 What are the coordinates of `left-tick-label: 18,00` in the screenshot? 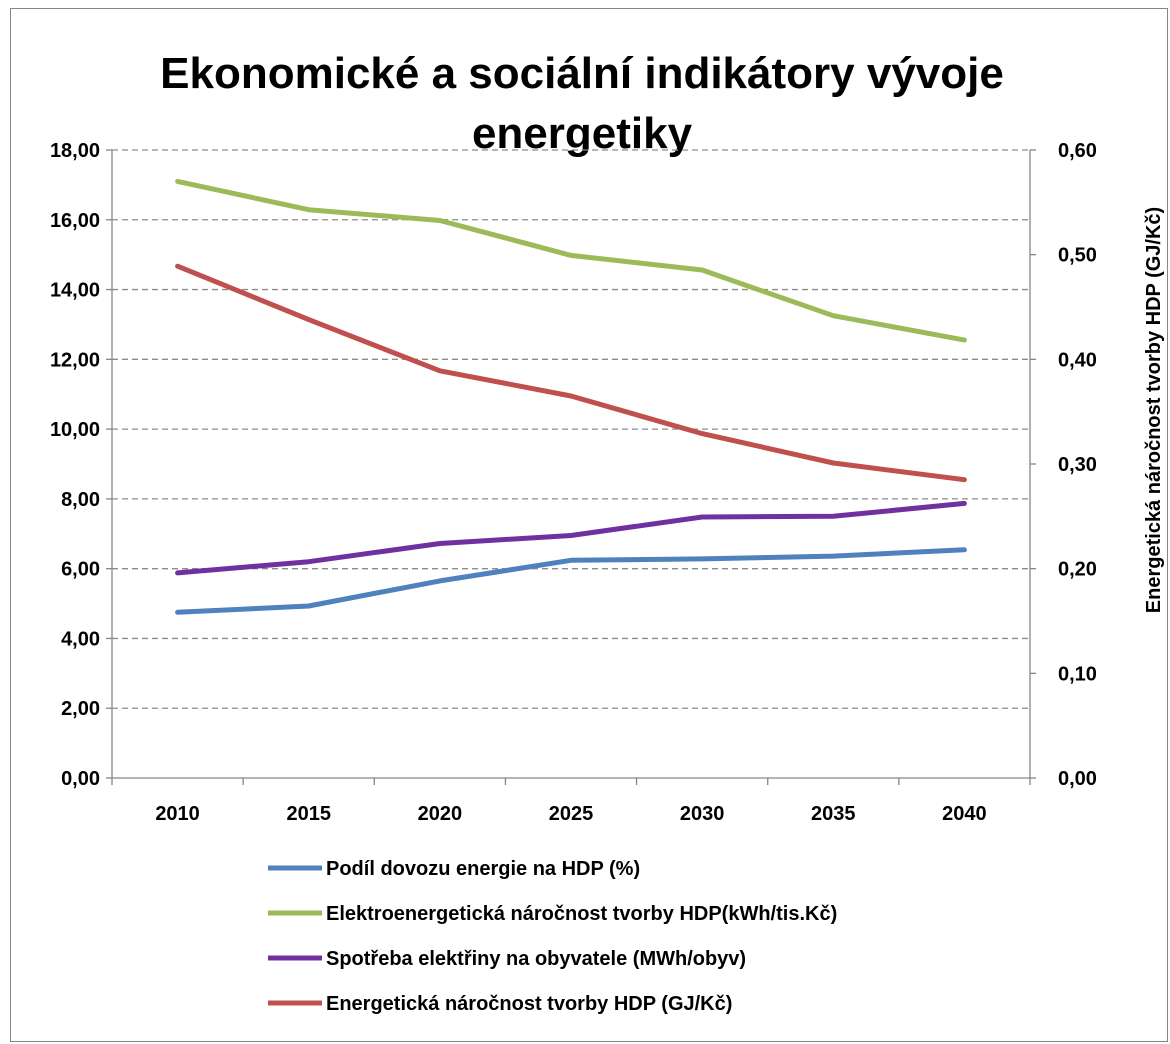 It's located at (75, 151).